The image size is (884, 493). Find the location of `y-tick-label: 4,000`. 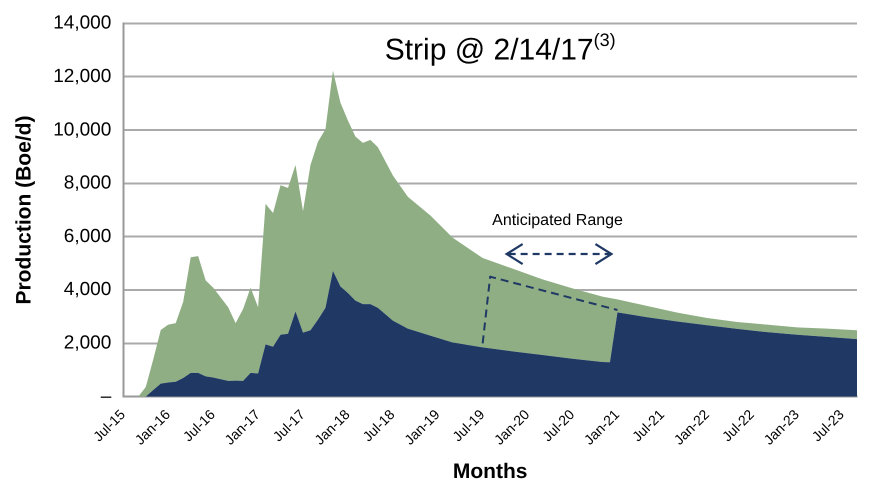

y-tick-label: 4,000 is located at coordinates (88, 289).